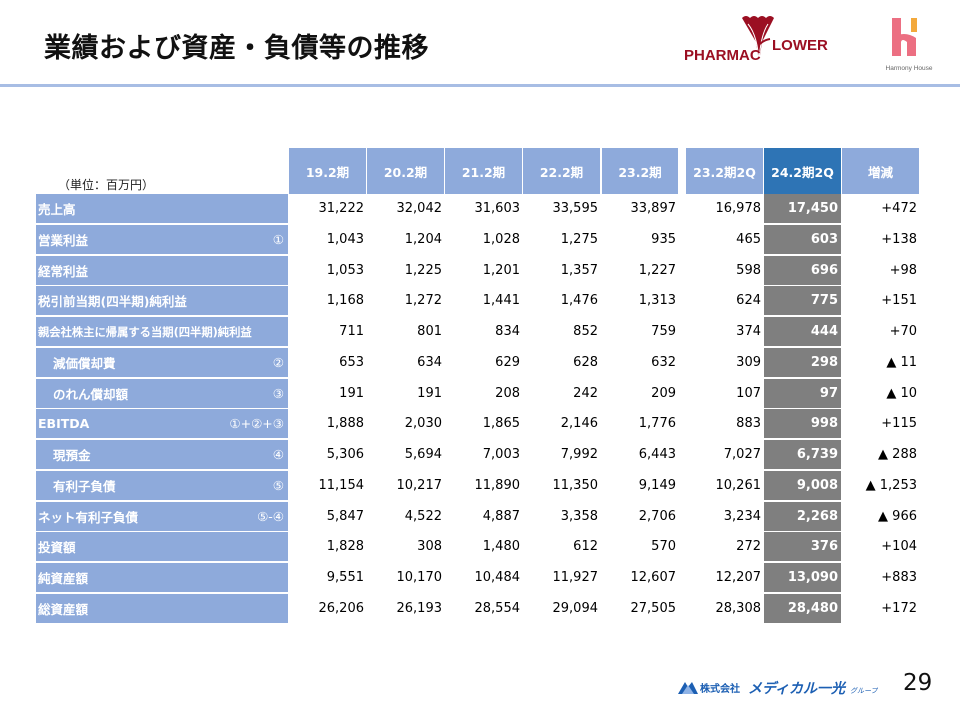 This screenshot has height=720, width=960. Describe the element at coordinates (162, 547) in the screenshot. I see `row-label: 投資額` at that location.